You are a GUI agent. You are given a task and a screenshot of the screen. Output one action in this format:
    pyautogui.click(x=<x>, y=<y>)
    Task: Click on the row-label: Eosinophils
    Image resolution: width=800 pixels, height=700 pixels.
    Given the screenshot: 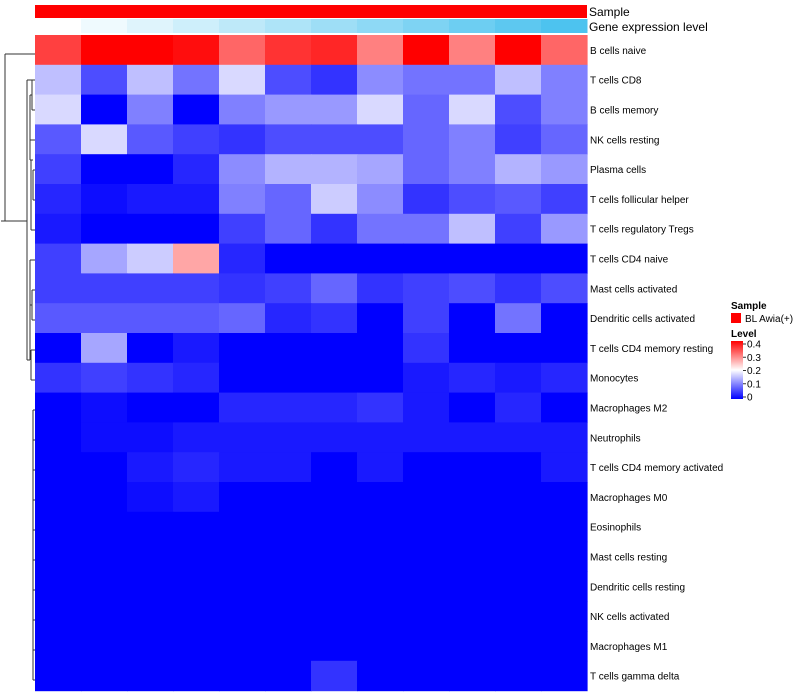 What is the action you would take?
    pyautogui.click(x=615, y=528)
    